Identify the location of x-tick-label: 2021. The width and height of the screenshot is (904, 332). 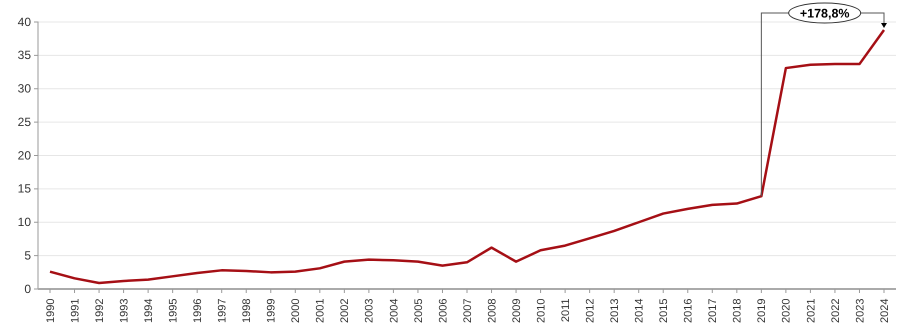
(811, 310).